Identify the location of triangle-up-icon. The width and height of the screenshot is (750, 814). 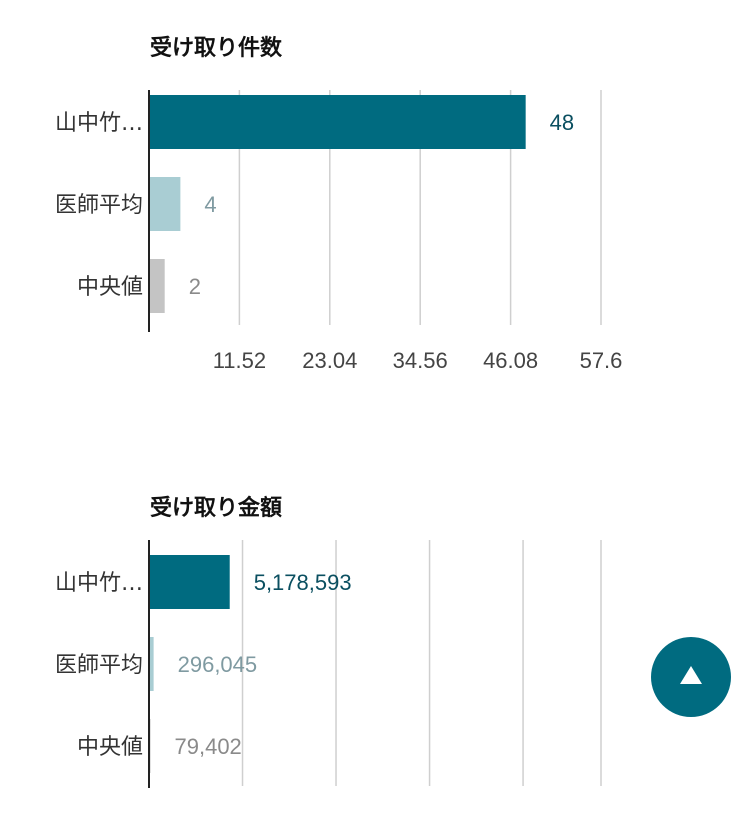
(691, 675).